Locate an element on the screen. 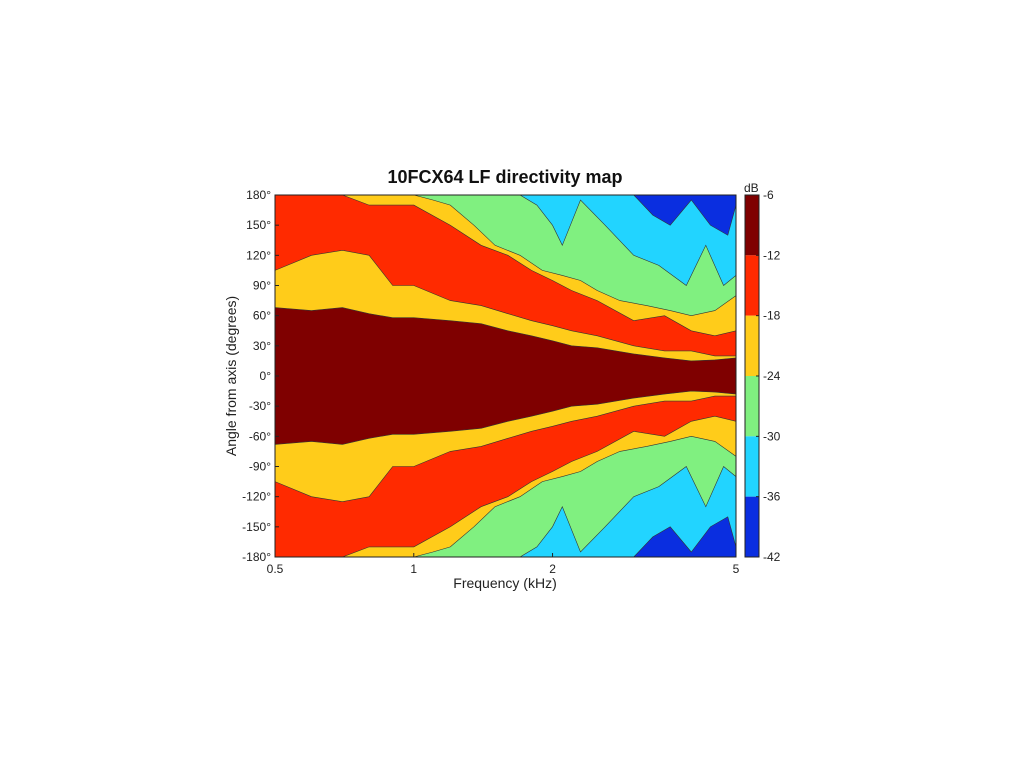  colorbar-tick-label: -6 is located at coordinates (768, 195).